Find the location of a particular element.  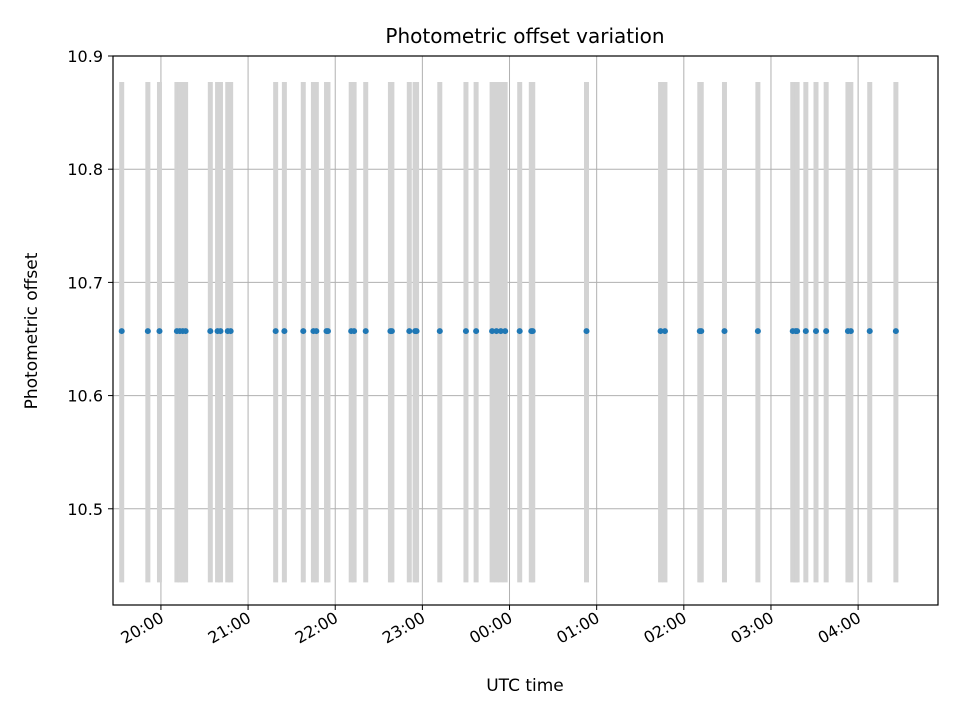

y-axis-label: Photometric offset is located at coordinates (32, 330).